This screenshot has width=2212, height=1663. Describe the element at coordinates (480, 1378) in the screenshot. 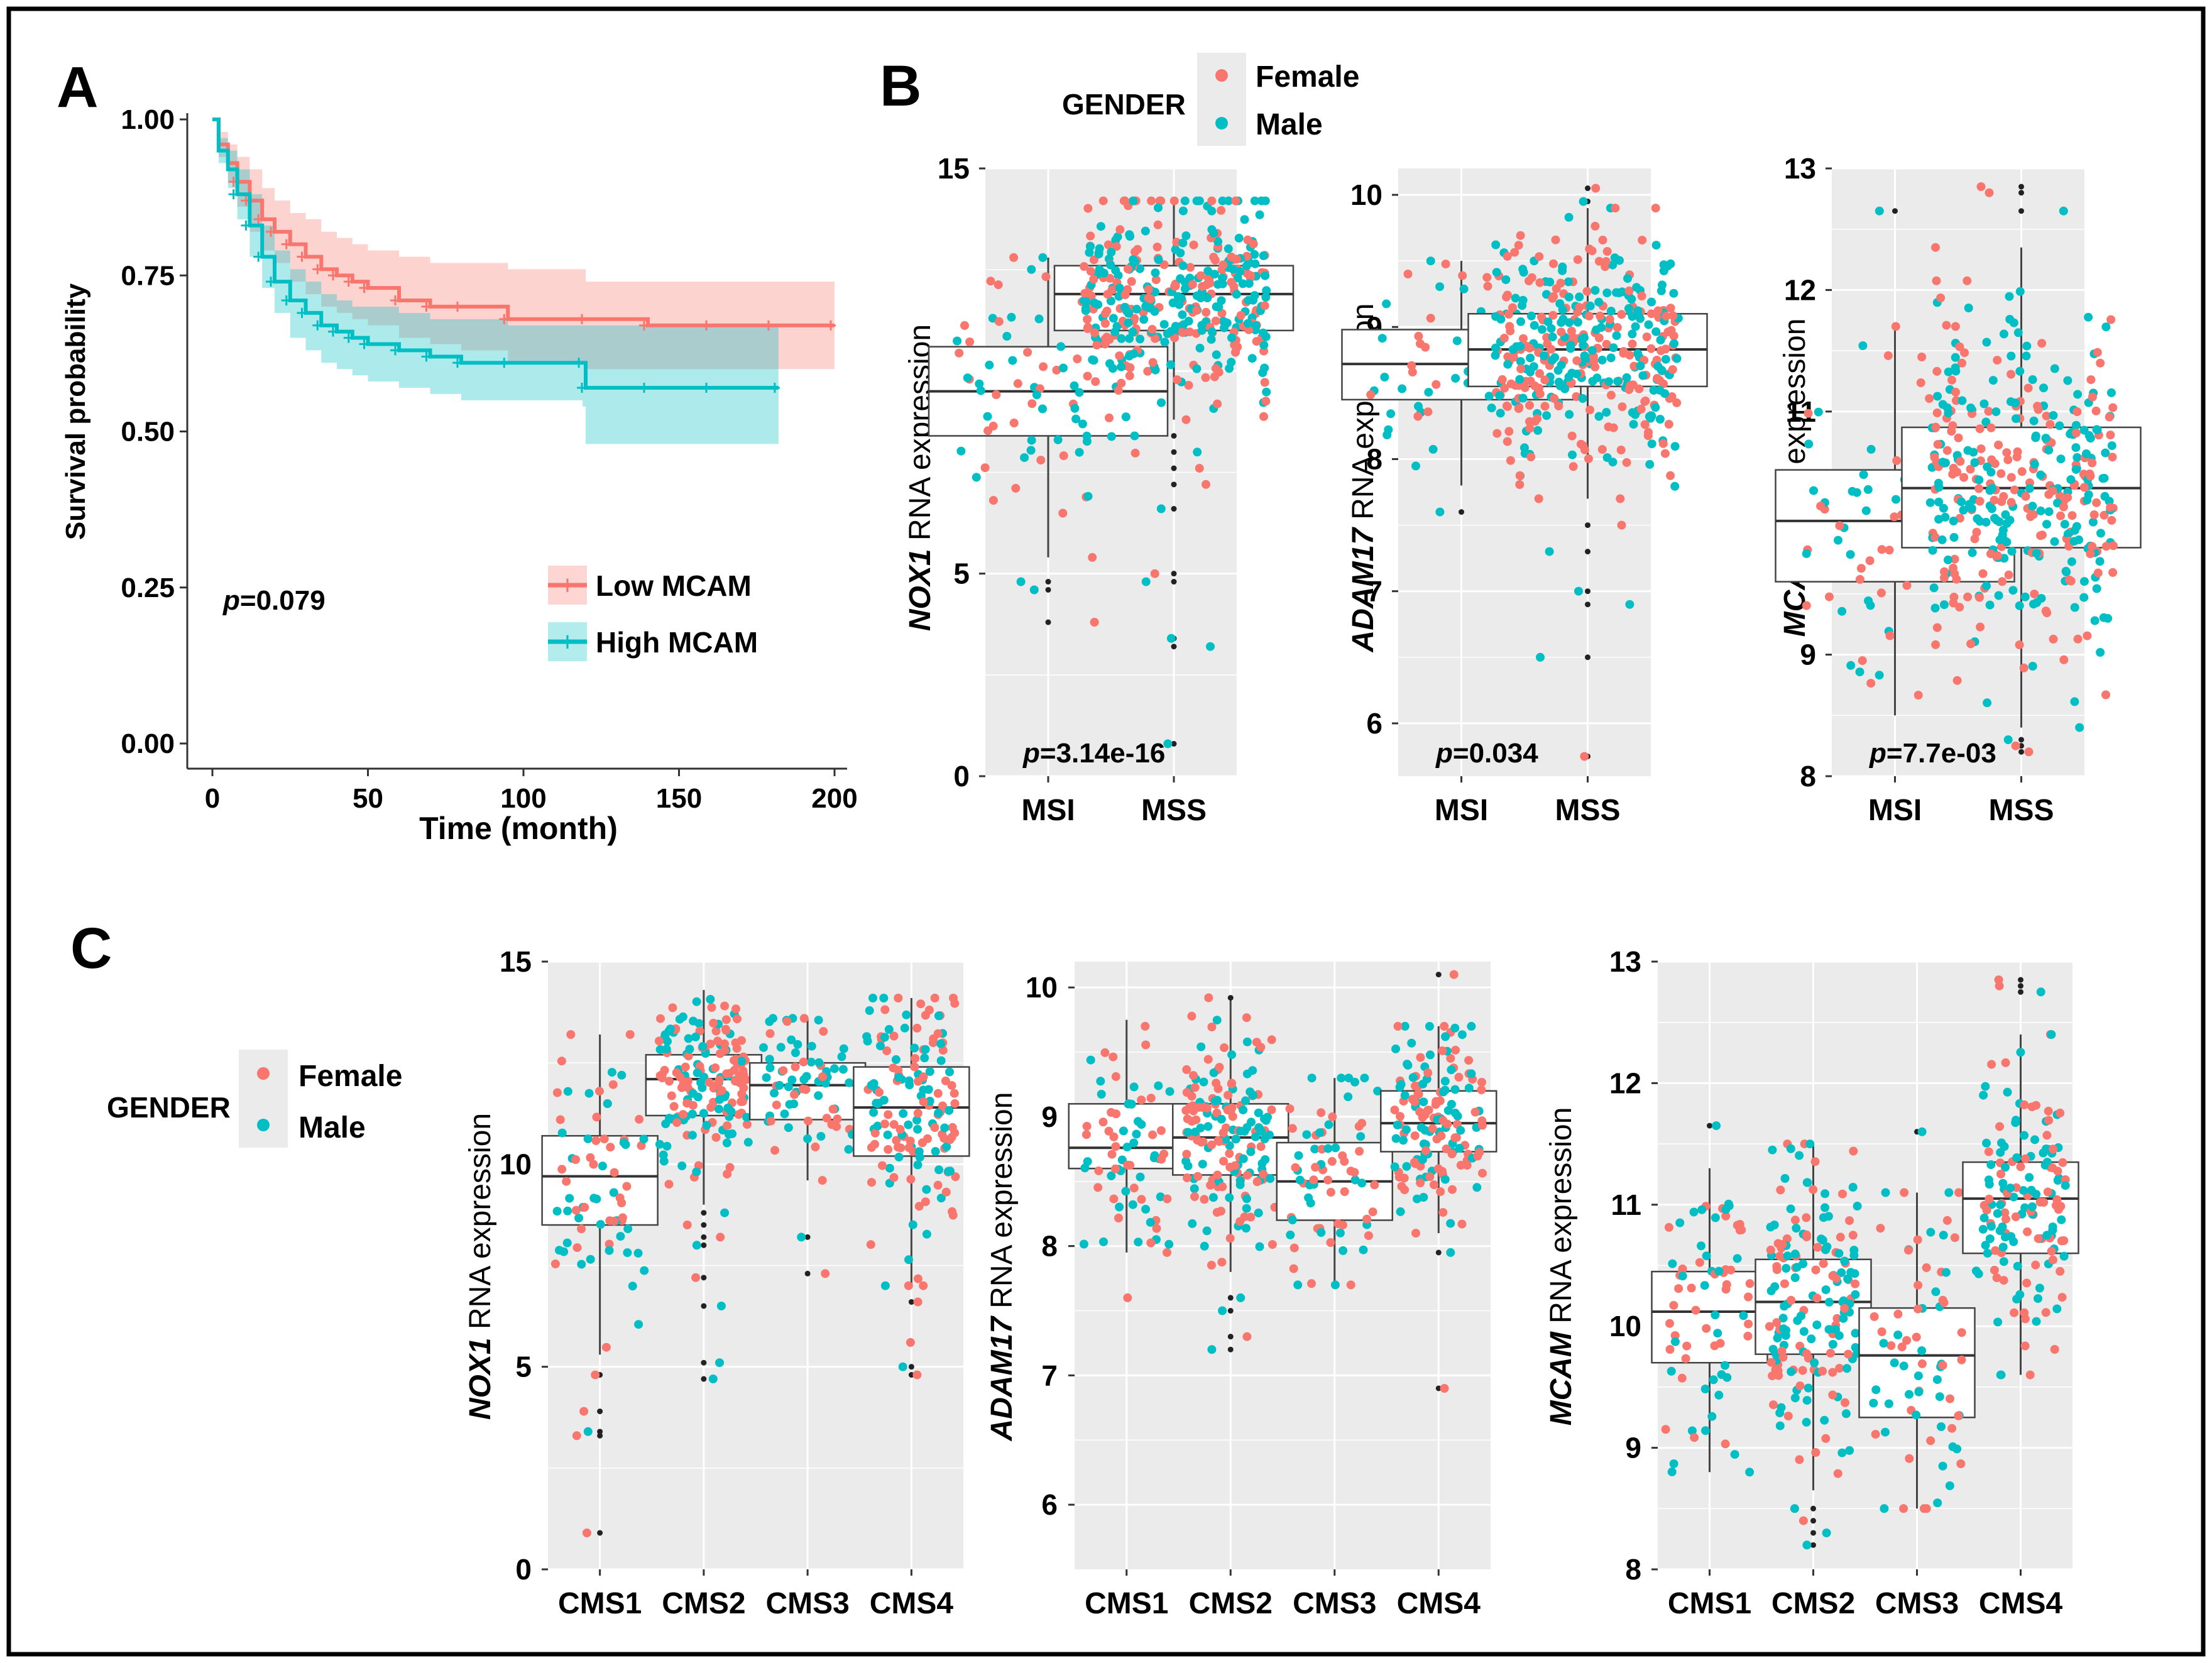

I see `gene-name: NOX1` at that location.